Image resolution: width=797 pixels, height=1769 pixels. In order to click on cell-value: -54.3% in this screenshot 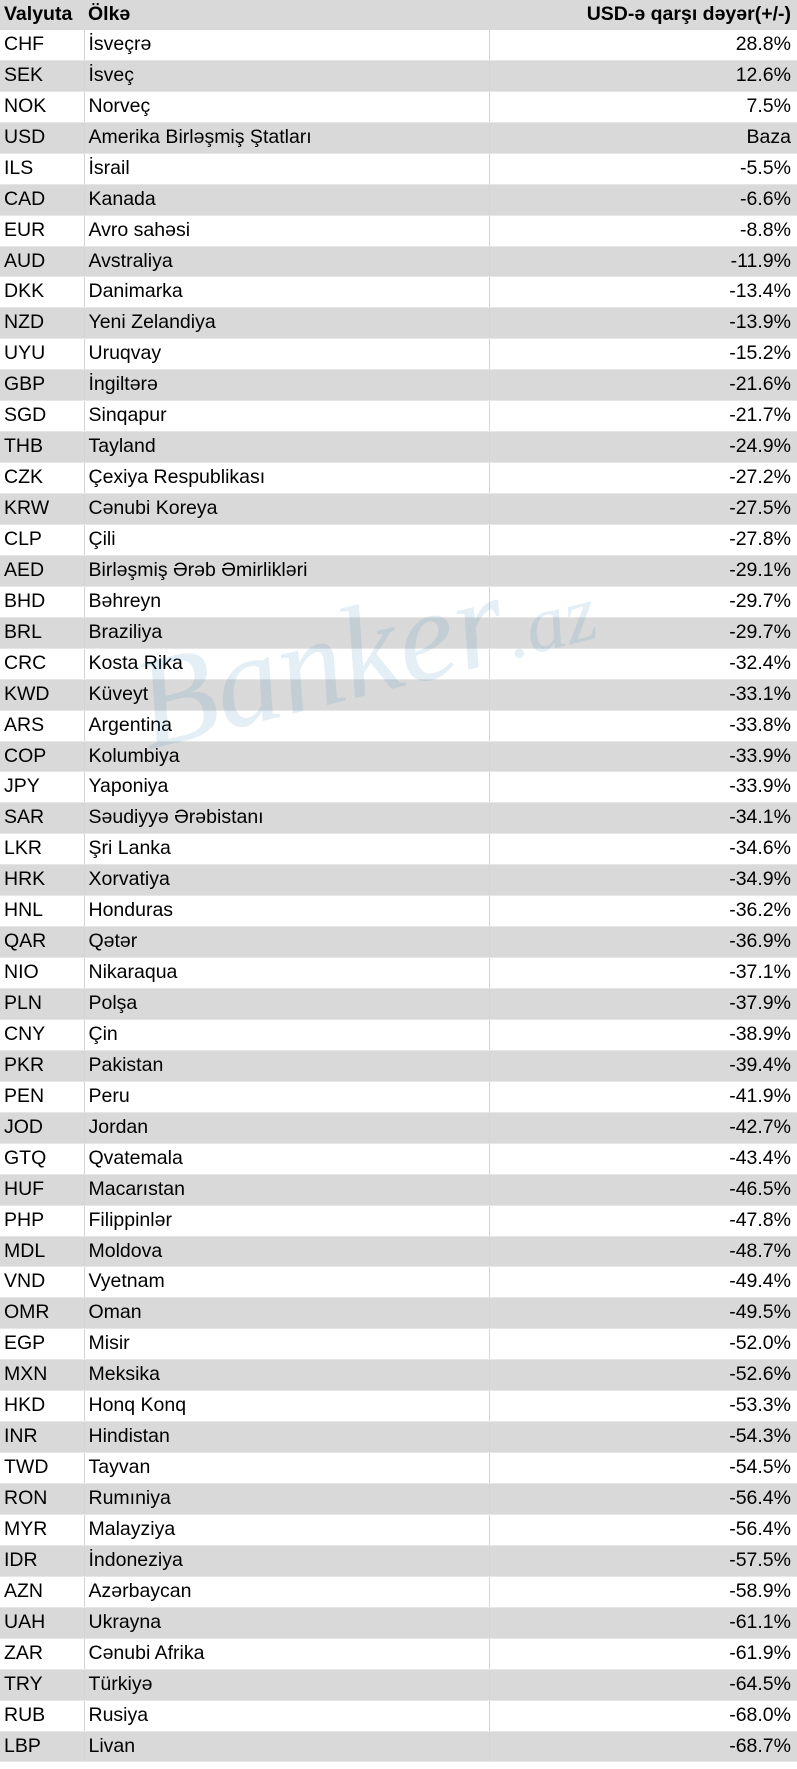, I will do `click(643, 1437)`.